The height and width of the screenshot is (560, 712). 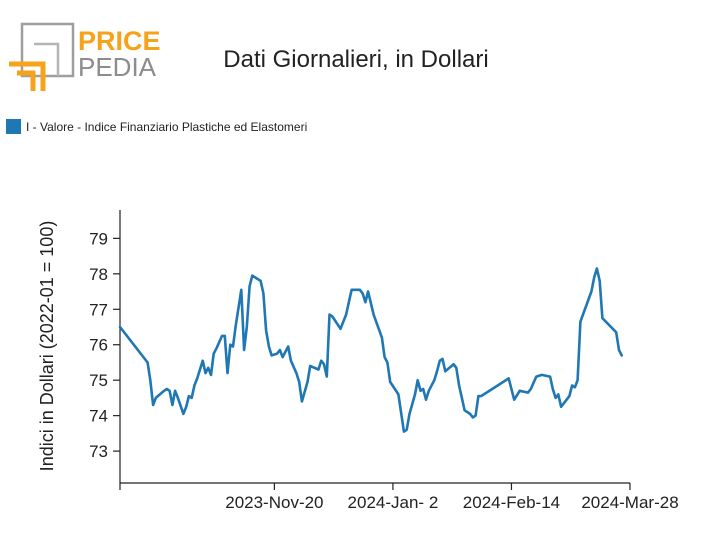 I want to click on y-tick-label: 75, so click(x=98, y=380).